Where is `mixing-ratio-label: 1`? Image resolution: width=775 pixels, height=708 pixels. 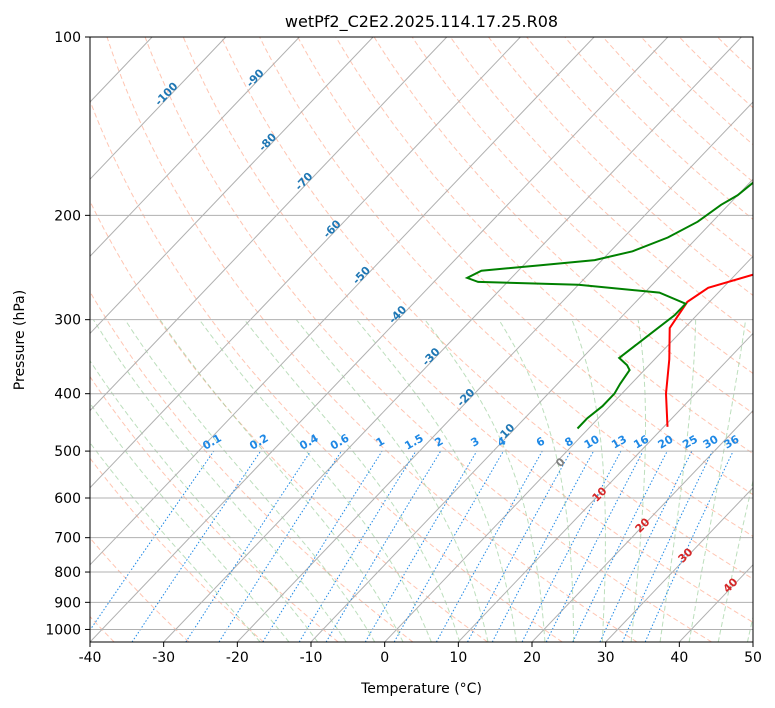
mixing-ratio-label: 1 is located at coordinates (380, 442).